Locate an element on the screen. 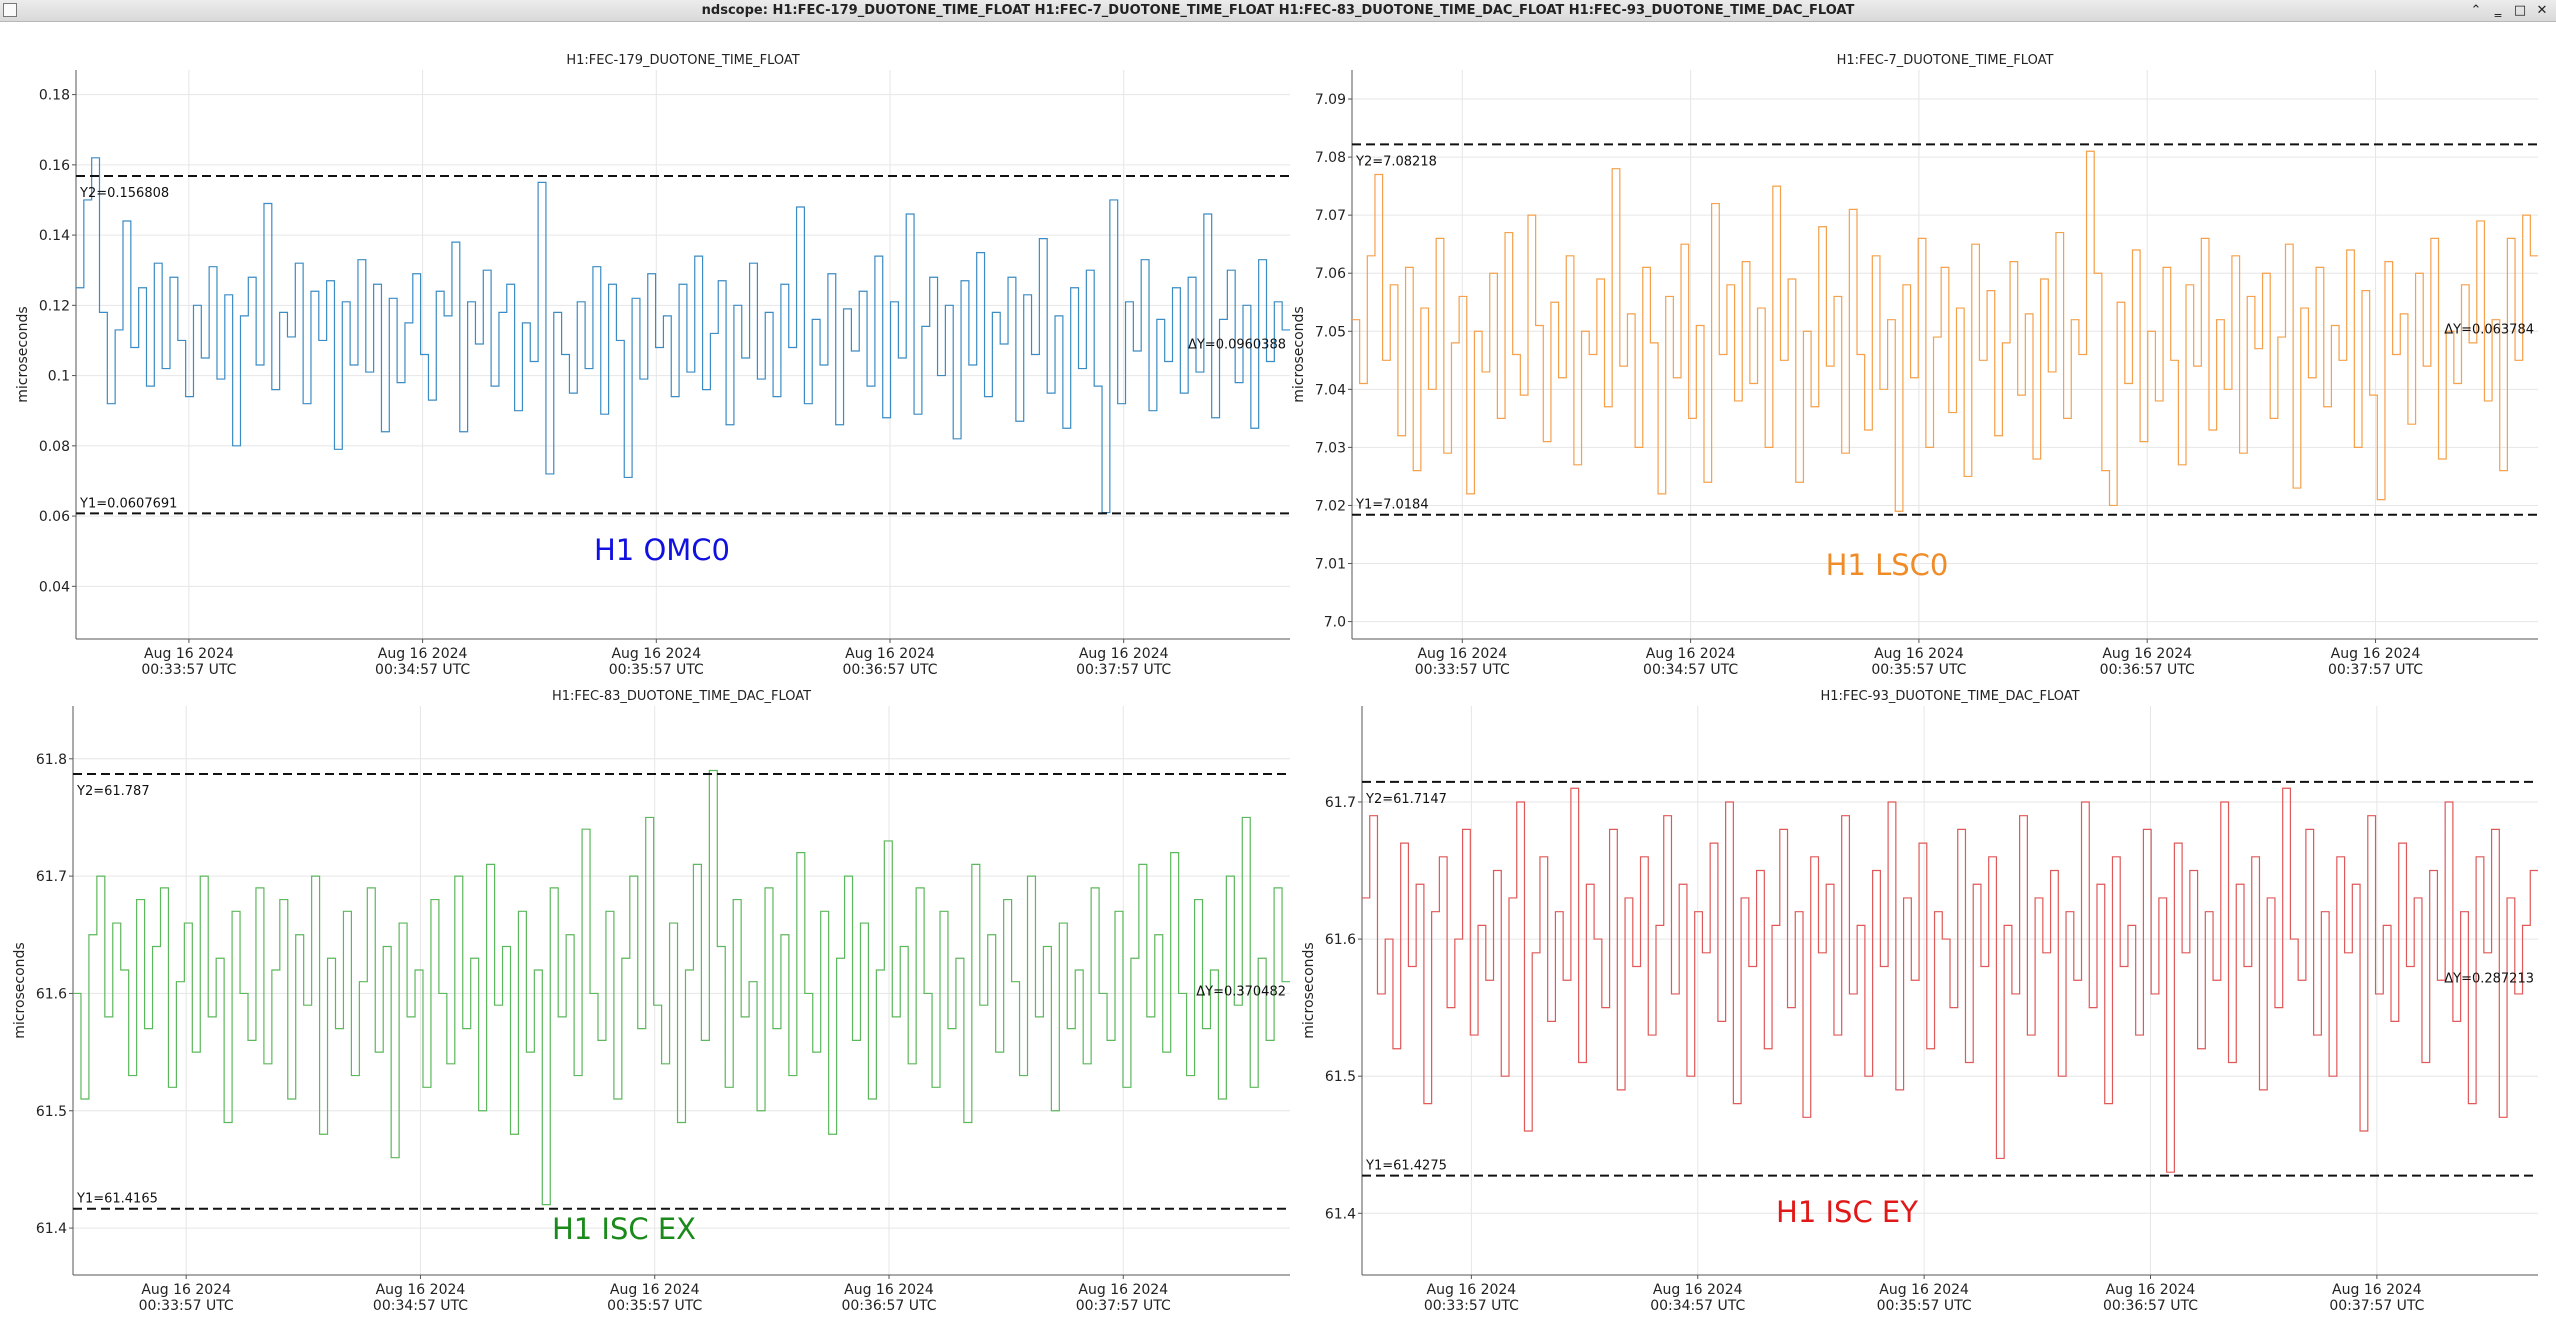 The image size is (2556, 1321). plot-title: H1:FEC-179_DUOTONE_TIME_FLOAT is located at coordinates (682, 60).